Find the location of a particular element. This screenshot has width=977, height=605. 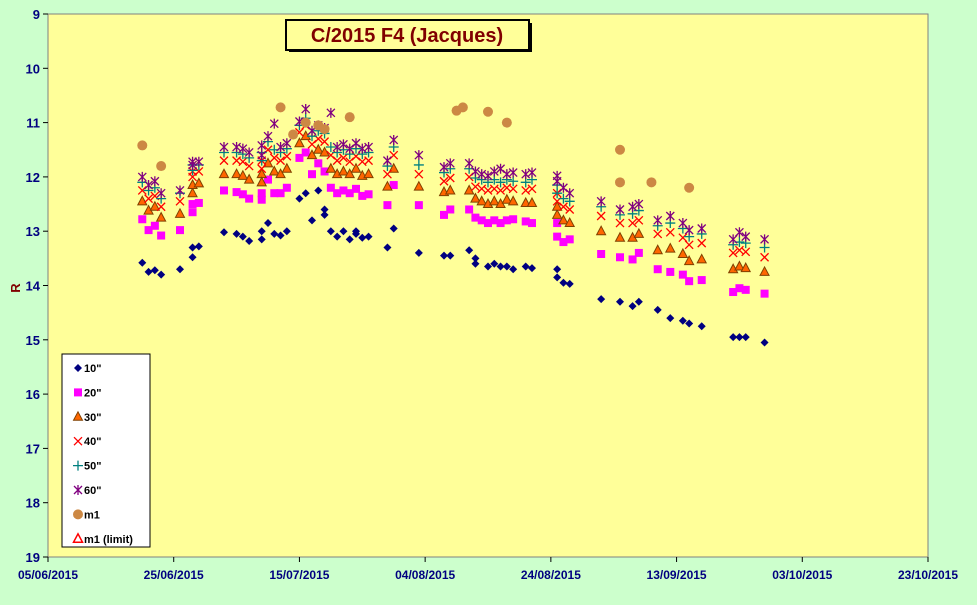

x-tick-label: 04/08/2015 is located at coordinates (425, 575).